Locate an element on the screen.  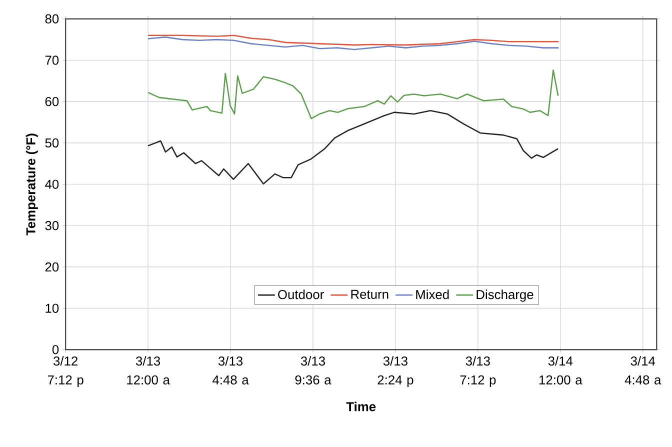
x-tick-label: 3/13 2:24 p is located at coordinates (396, 372).